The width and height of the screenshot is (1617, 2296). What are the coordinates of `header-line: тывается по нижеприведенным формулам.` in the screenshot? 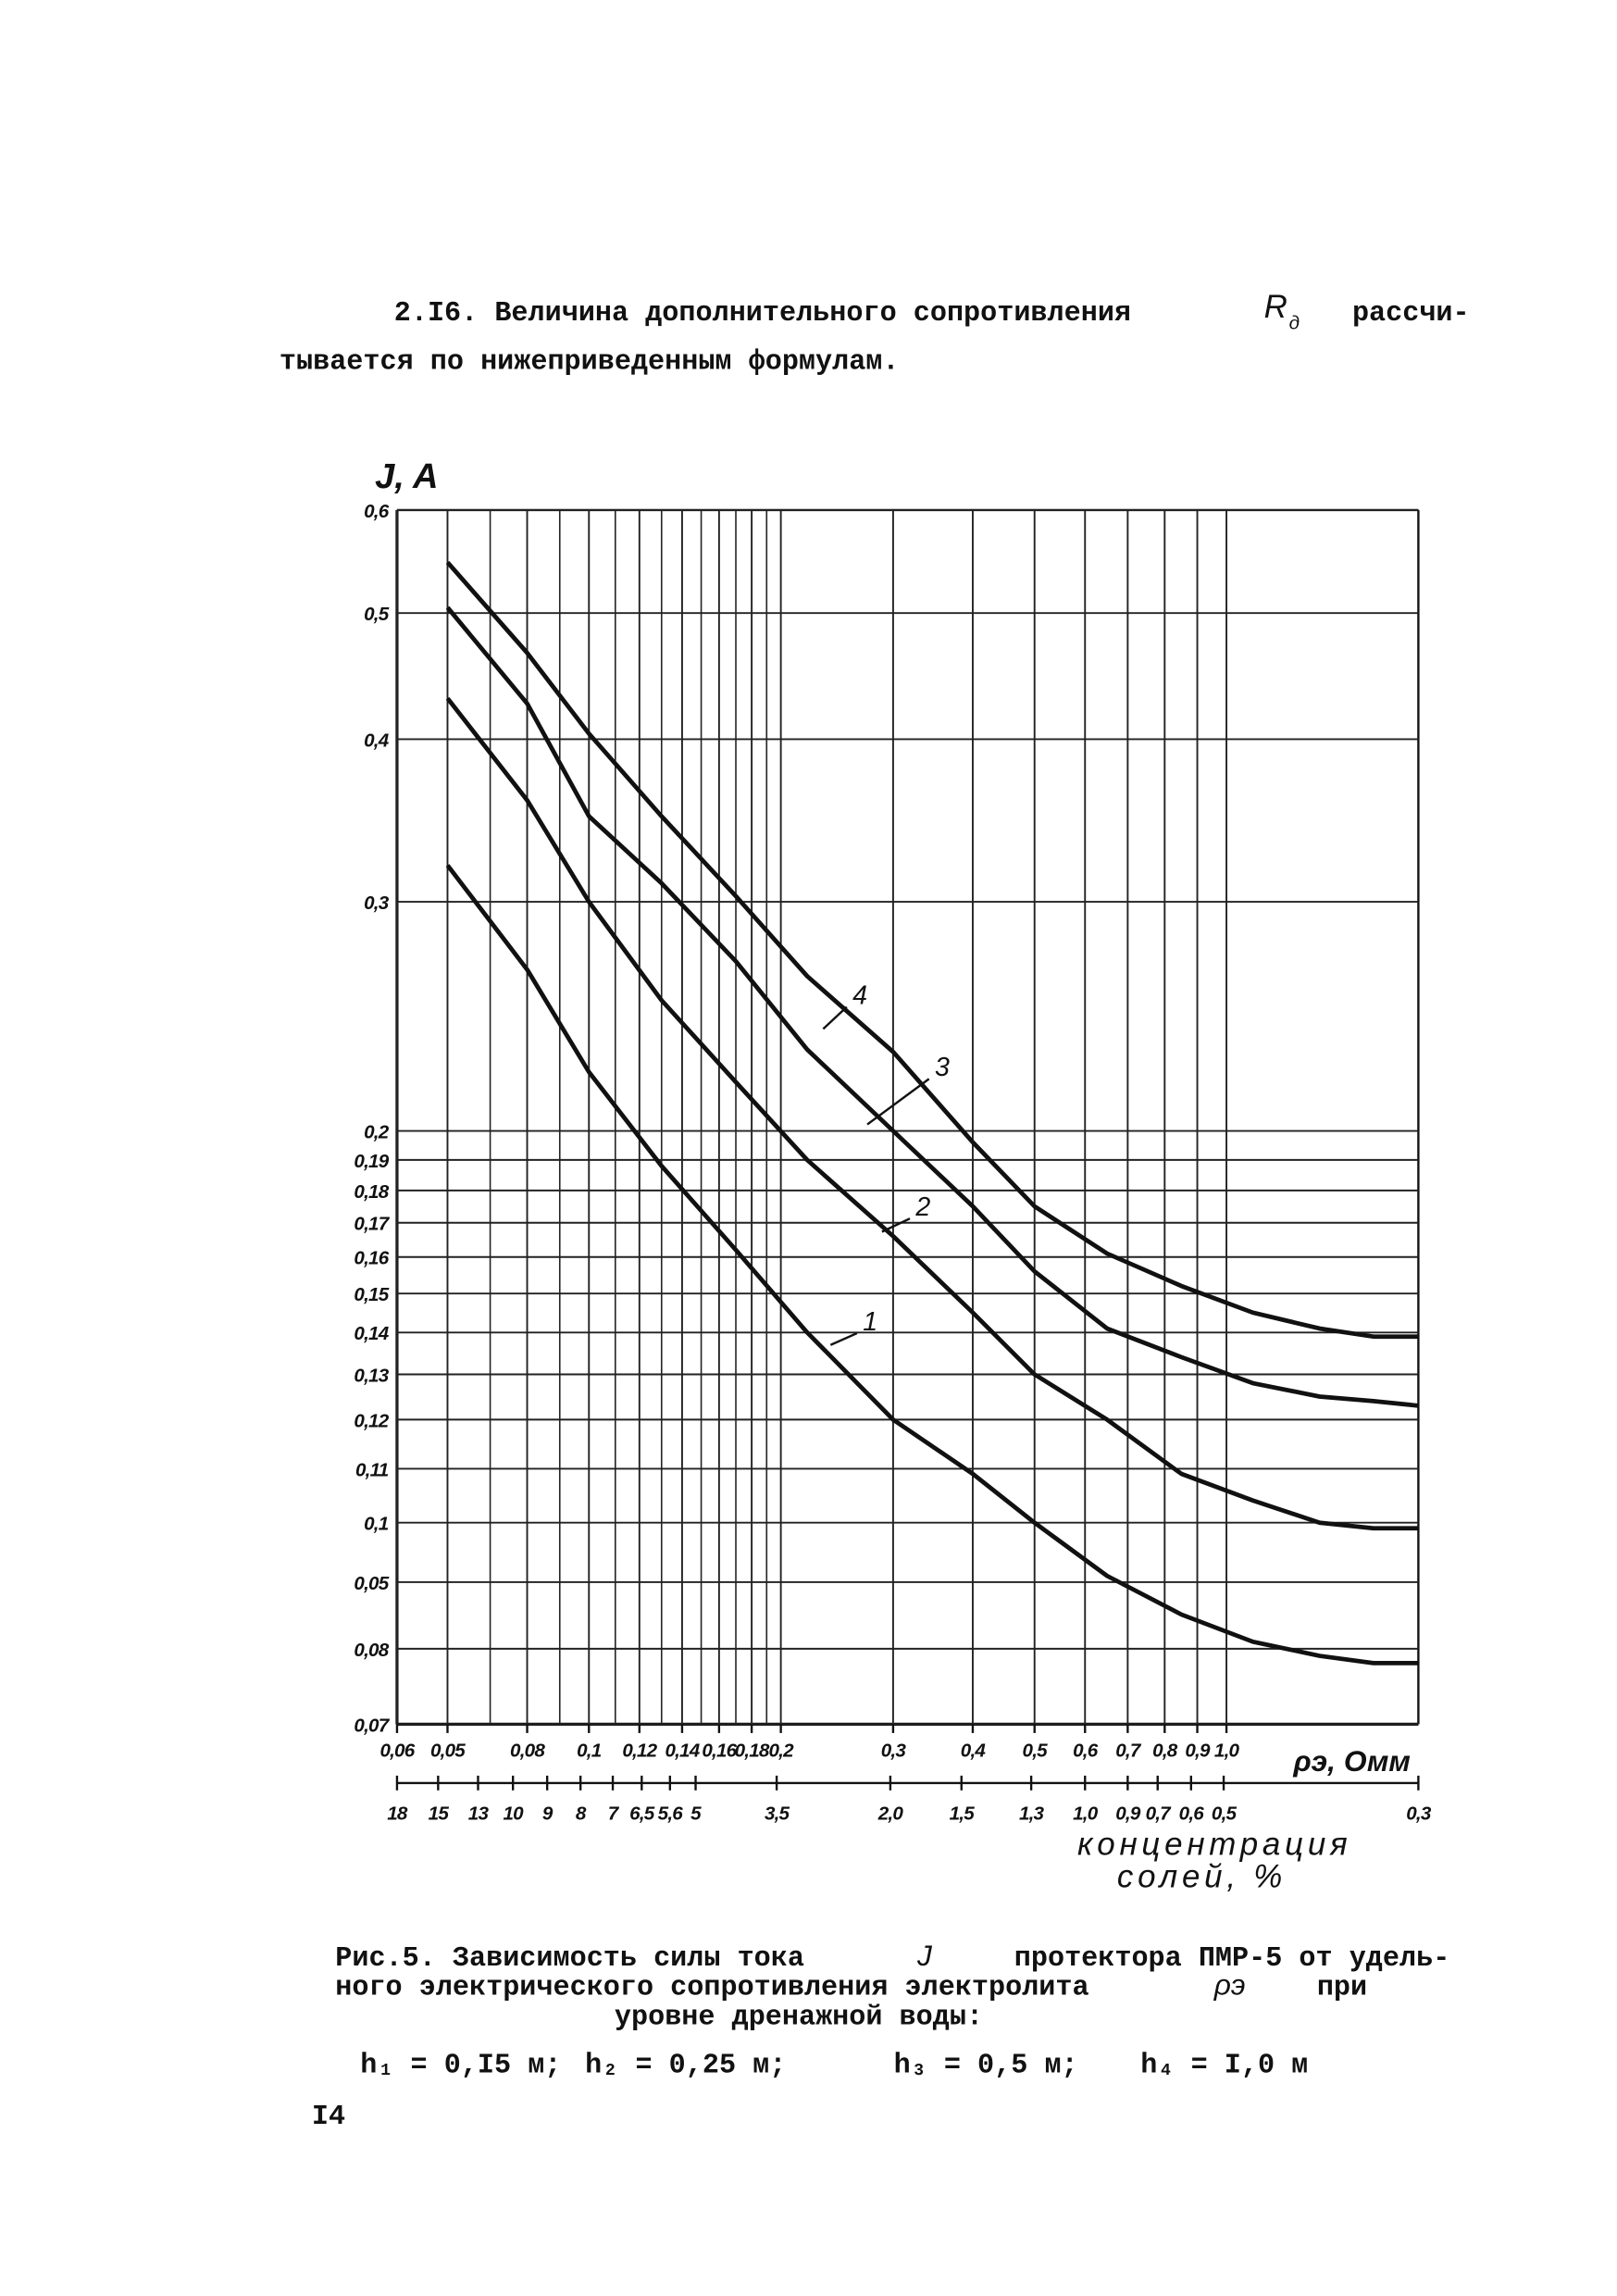 It's located at (590, 363).